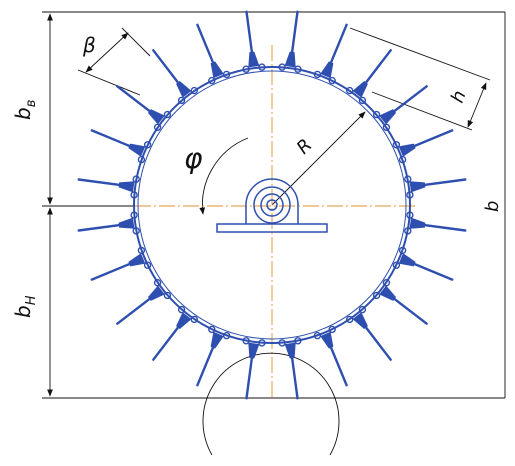  Describe the element at coordinates (25, 306) in the screenshot. I see `label-b-bottom: bН` at that location.